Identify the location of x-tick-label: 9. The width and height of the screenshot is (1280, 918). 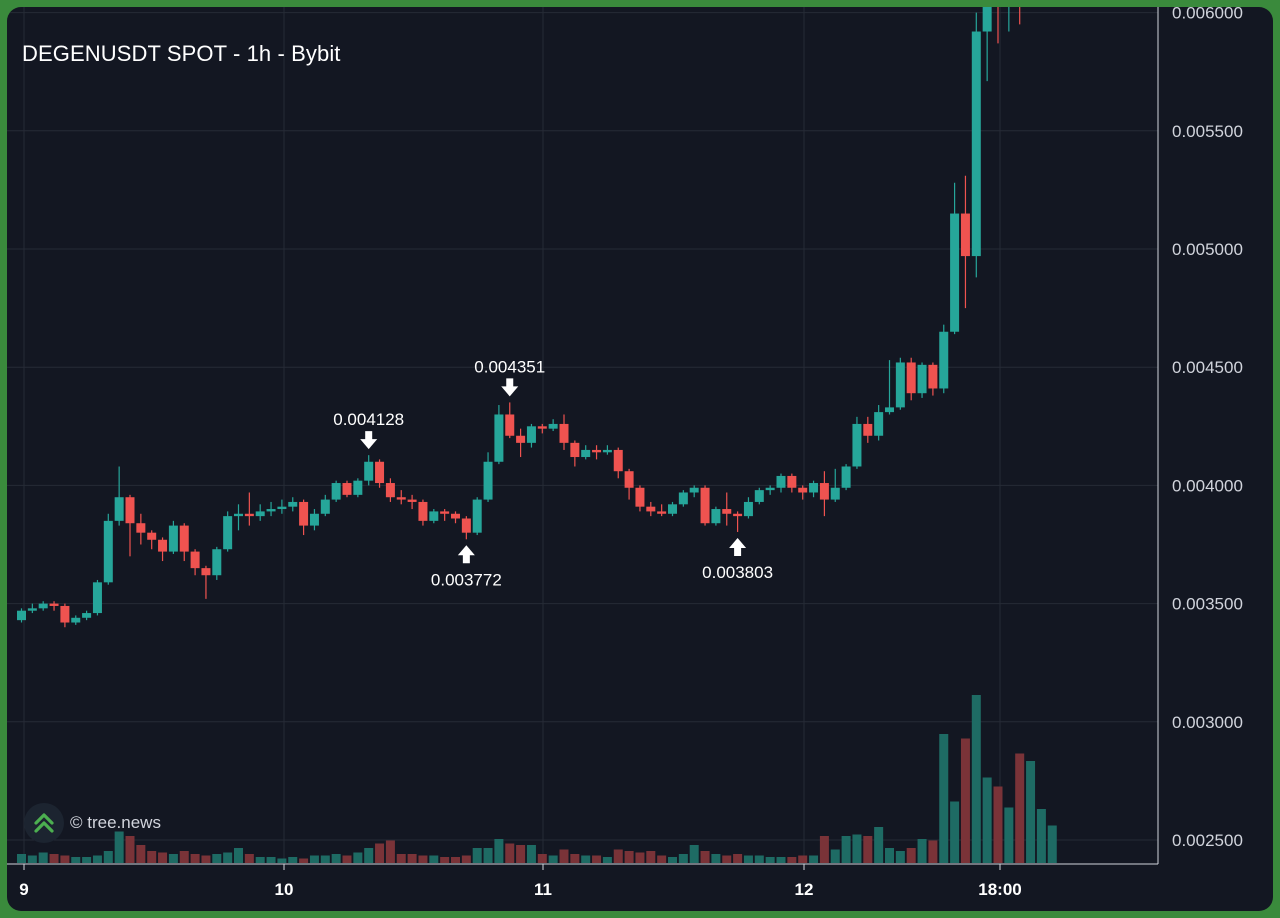
(23, 889).